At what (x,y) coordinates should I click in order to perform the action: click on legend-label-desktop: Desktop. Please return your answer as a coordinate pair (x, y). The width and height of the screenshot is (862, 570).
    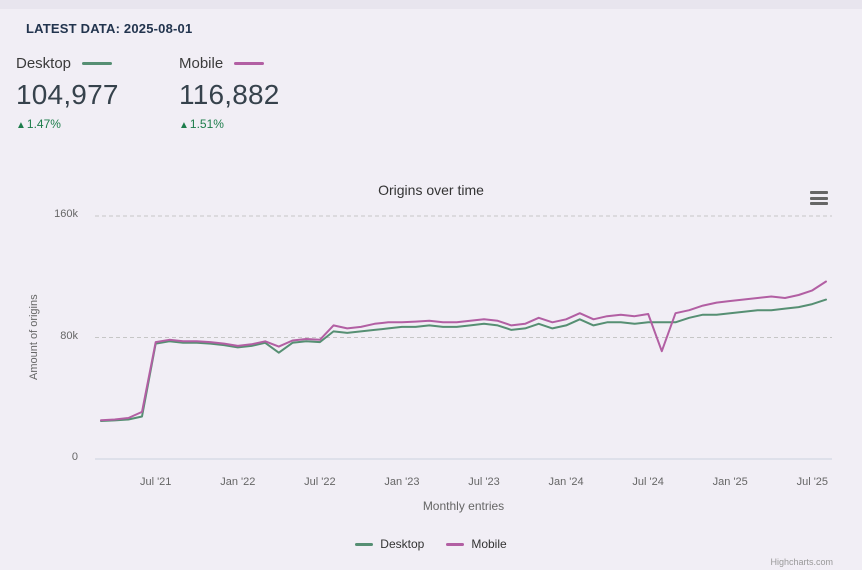
    Looking at the image, I should click on (402, 544).